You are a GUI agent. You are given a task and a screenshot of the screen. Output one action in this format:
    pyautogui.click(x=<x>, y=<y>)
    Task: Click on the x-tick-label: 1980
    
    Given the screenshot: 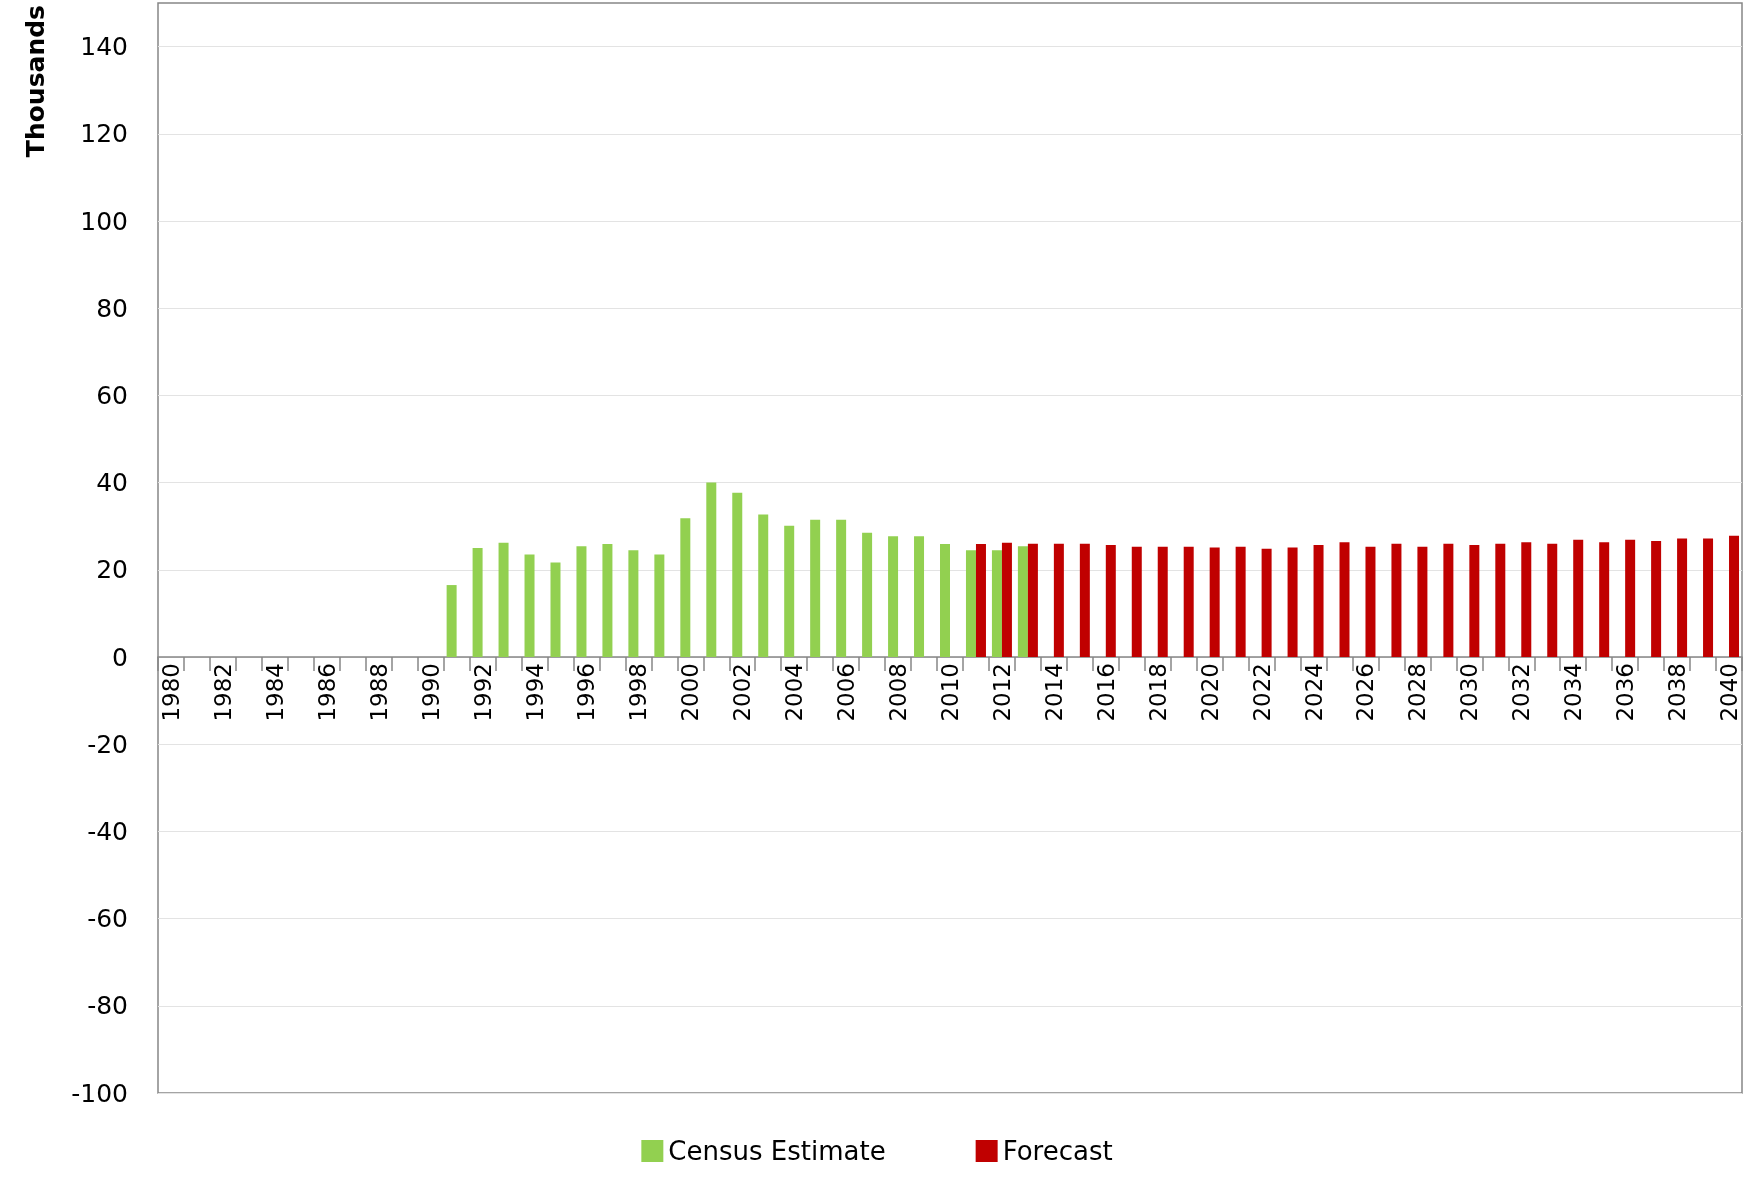 What is the action you would take?
    pyautogui.click(x=170, y=692)
    